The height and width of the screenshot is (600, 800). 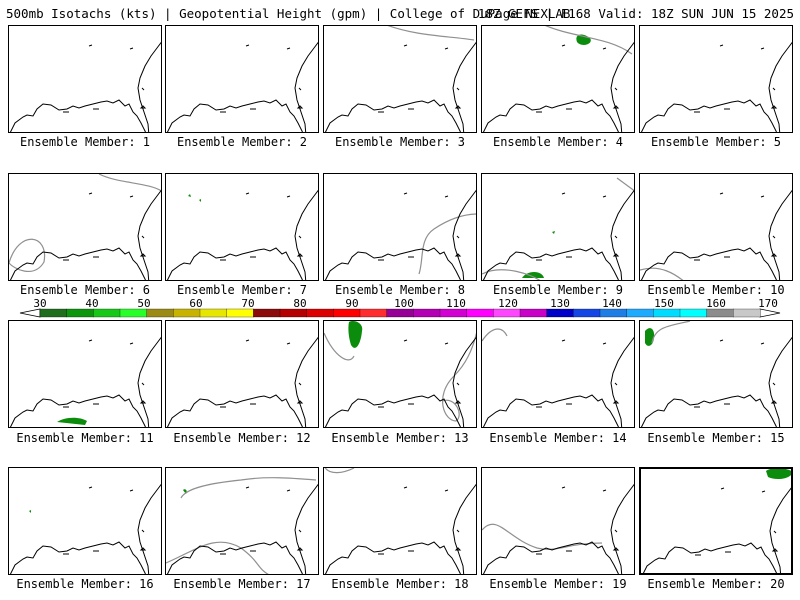 I want to click on ensemble-member-label: Ensemble Member: 1, so click(x=85, y=142).